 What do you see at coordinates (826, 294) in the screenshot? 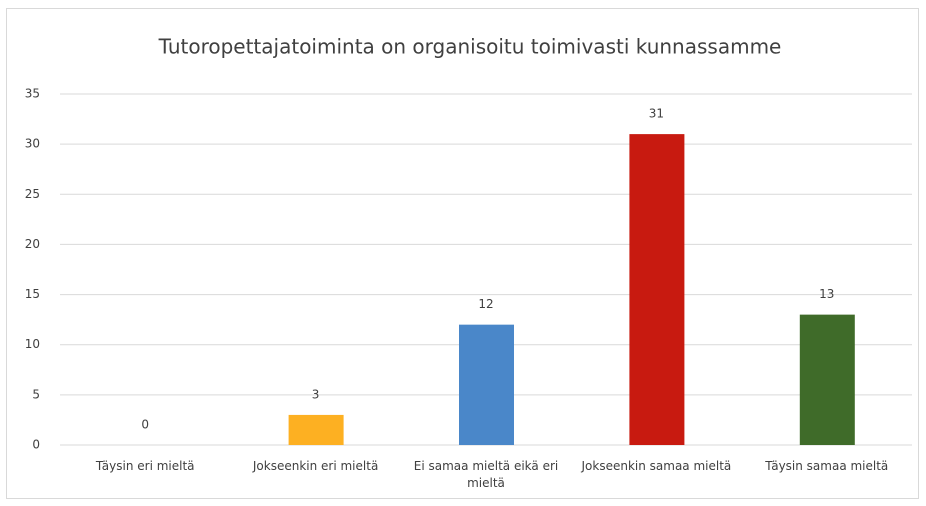
I see `data-label: 13` at bounding box center [826, 294].